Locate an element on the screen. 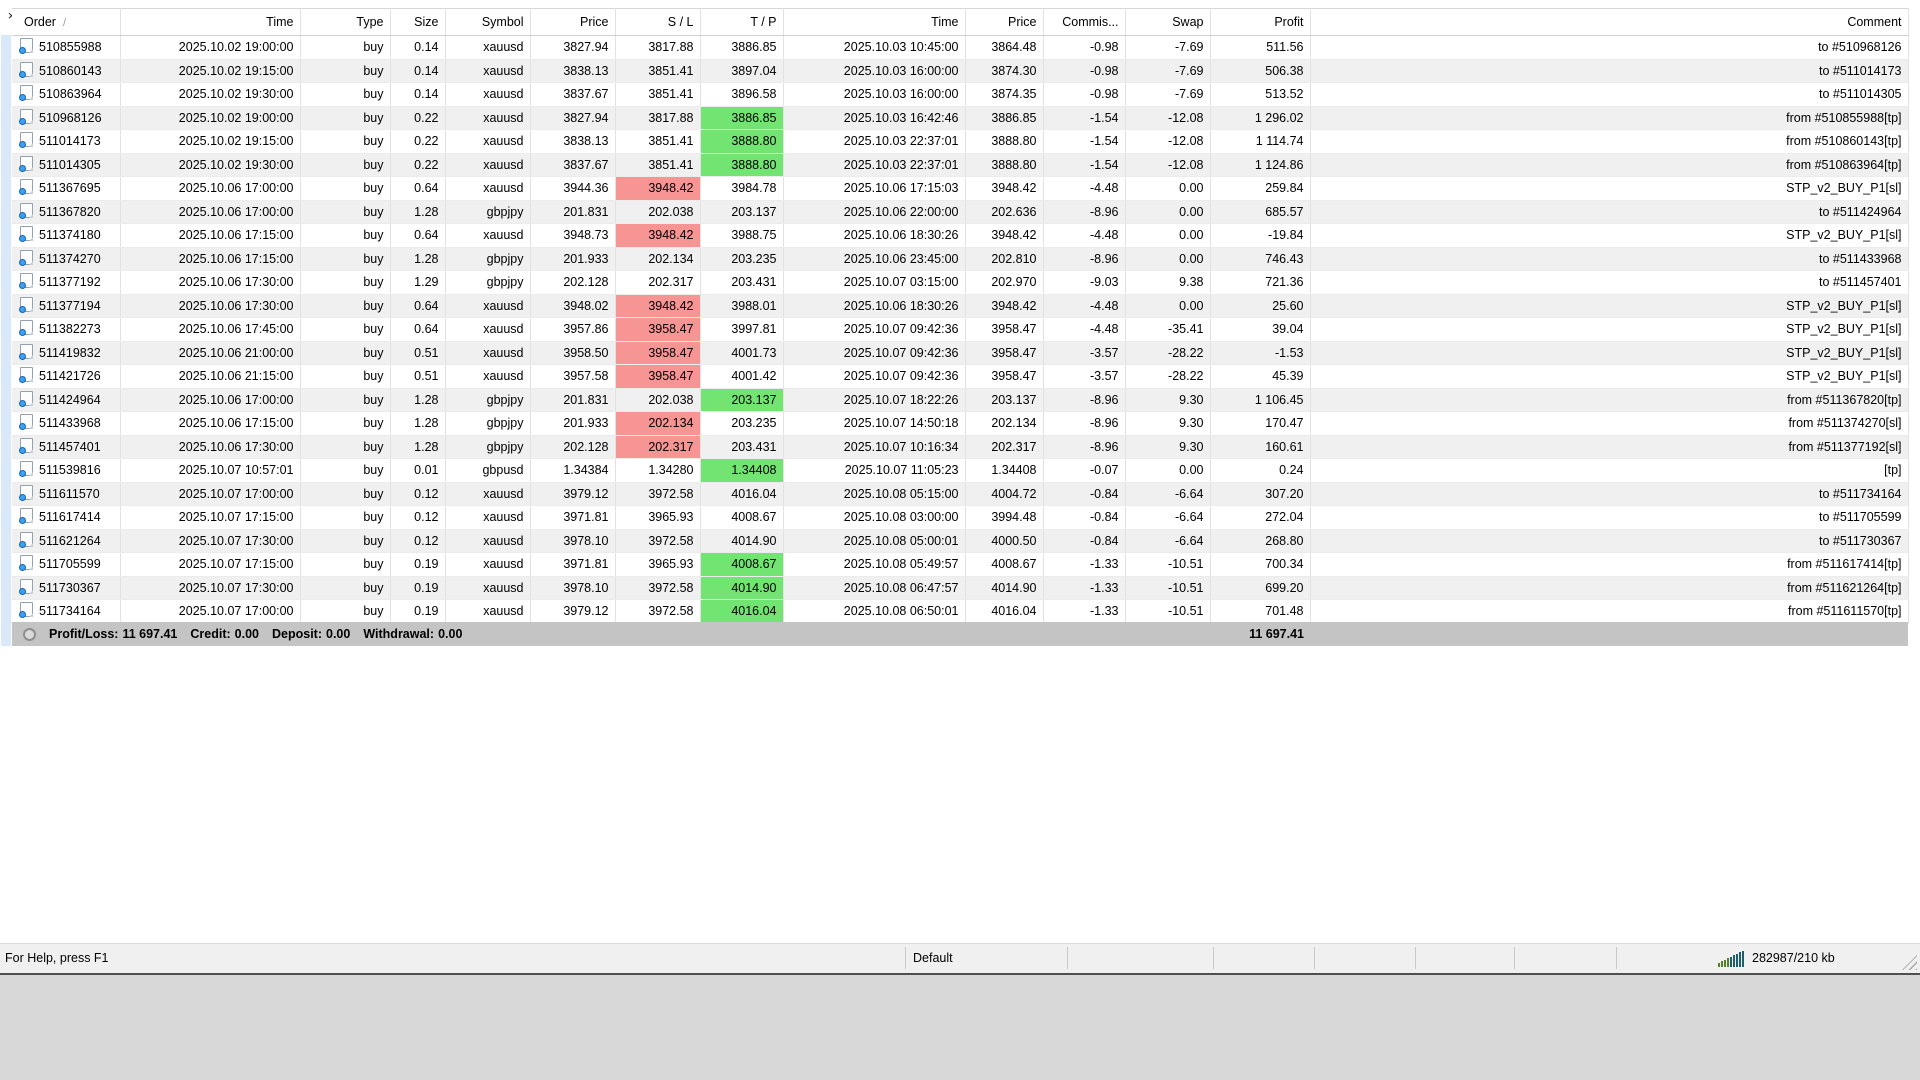  cell-comment: STP_v2_BUY_P1[sl] is located at coordinates (1609, 376).